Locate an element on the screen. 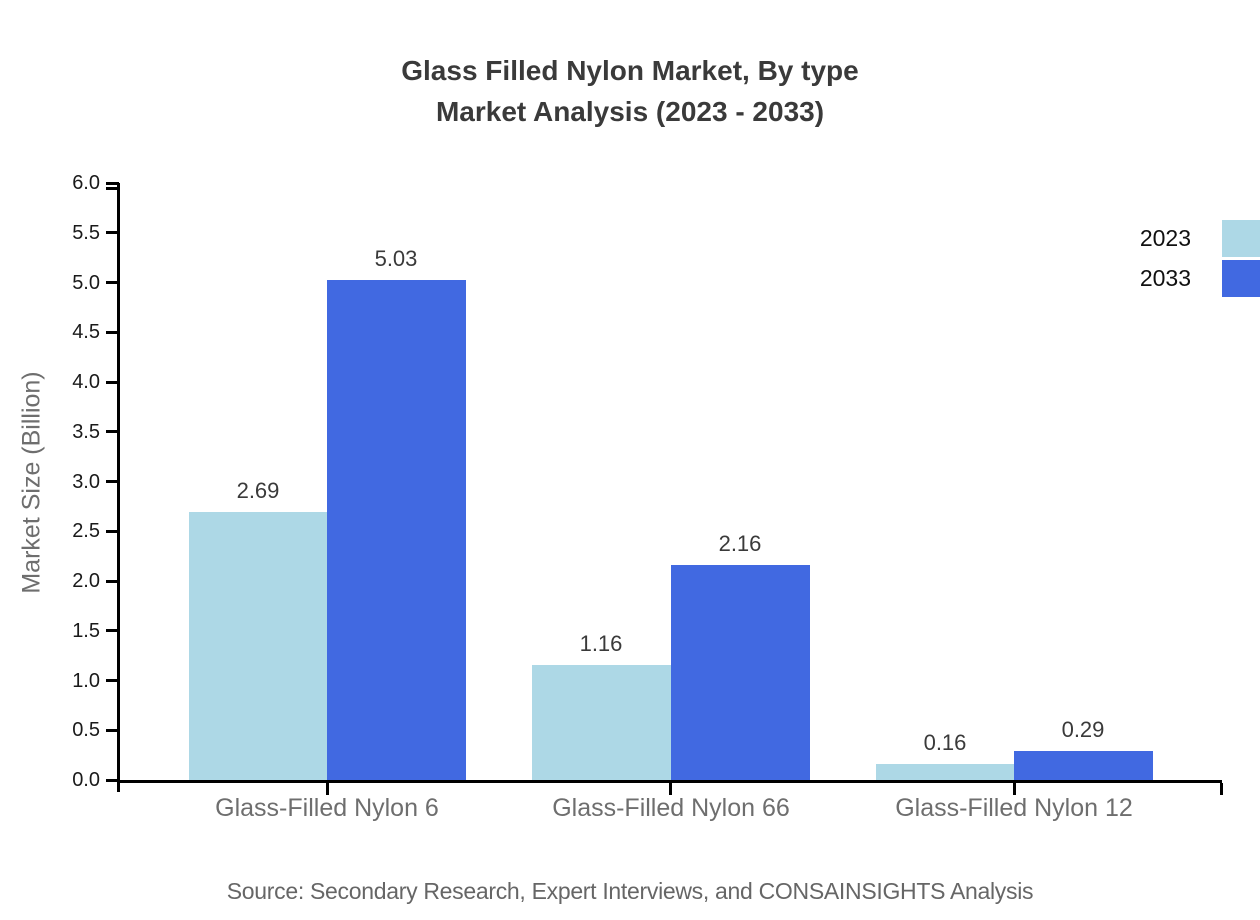  bar-value-label: 5.03 is located at coordinates (396, 258).